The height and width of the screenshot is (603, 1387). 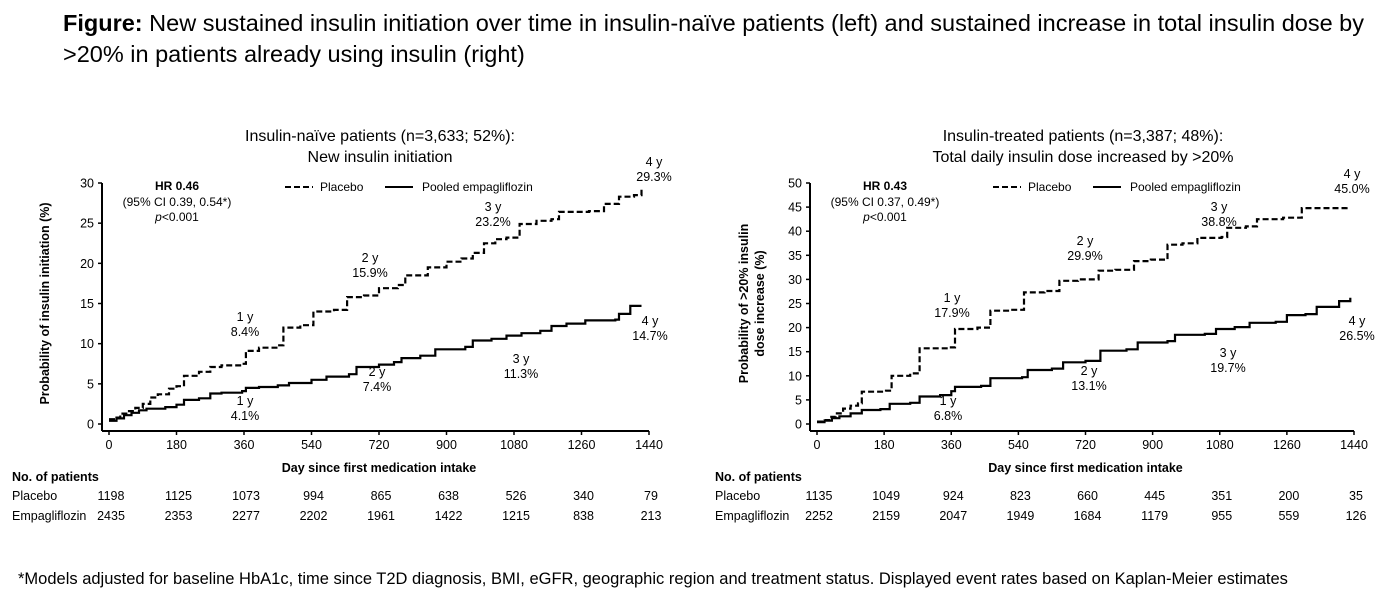 I want to click on confidence-interval: (95% CI 0.39, 0.54*), so click(x=177, y=202).